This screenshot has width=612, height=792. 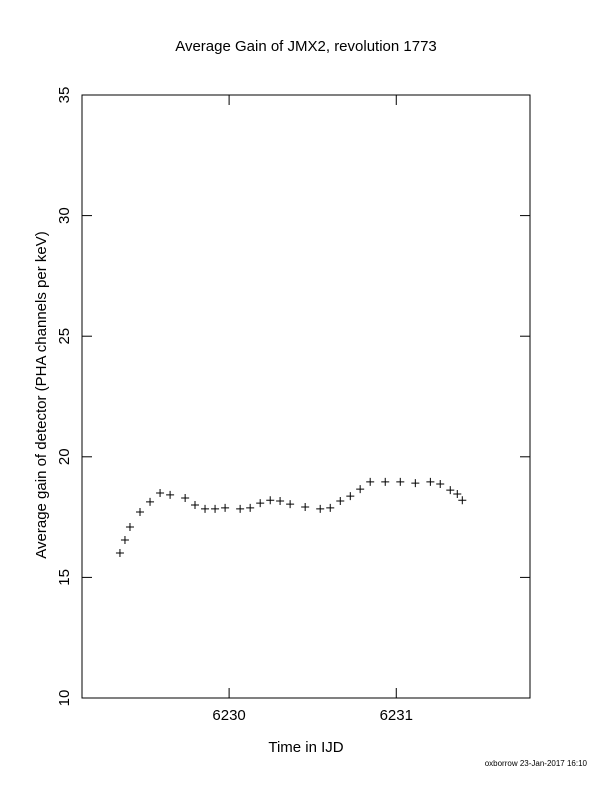 I want to click on chart-title: Average Gain of JMX2, revolution 1773, so click(x=306, y=46).